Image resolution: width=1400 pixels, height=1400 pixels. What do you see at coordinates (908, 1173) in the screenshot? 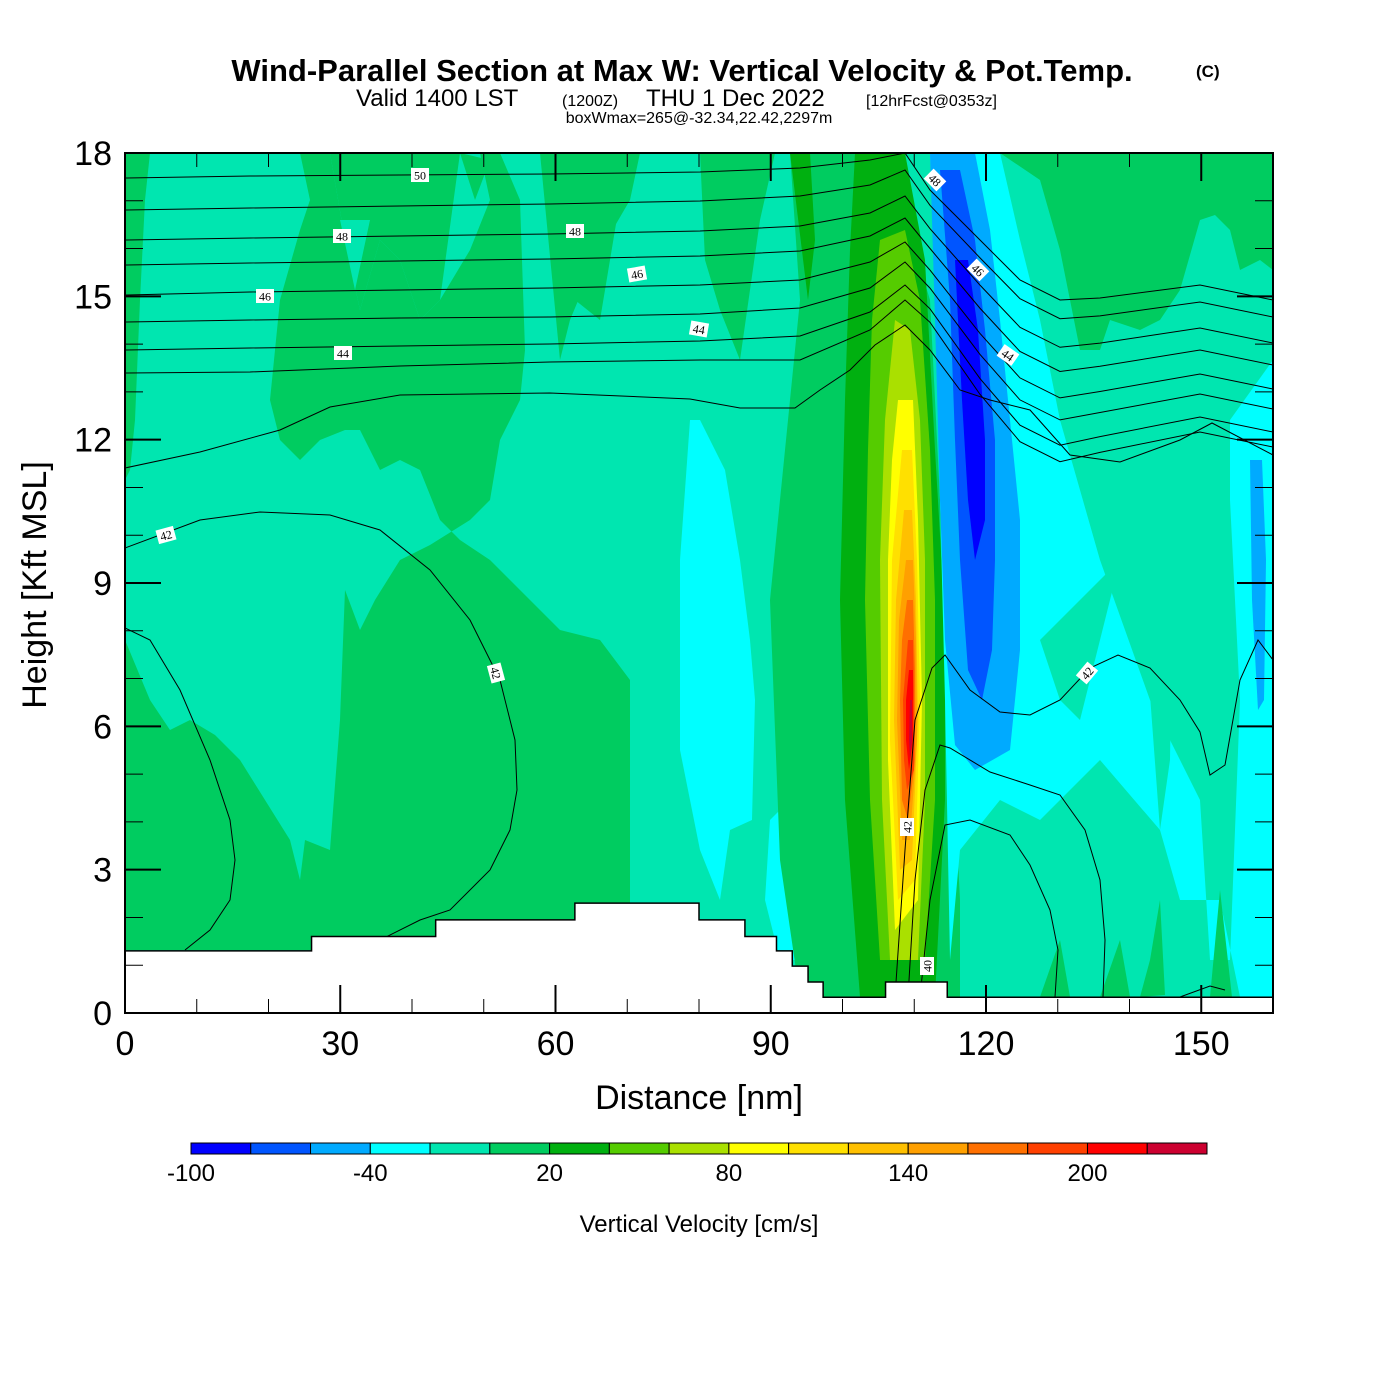
I see `colorbar-tick-label: 140` at bounding box center [908, 1173].